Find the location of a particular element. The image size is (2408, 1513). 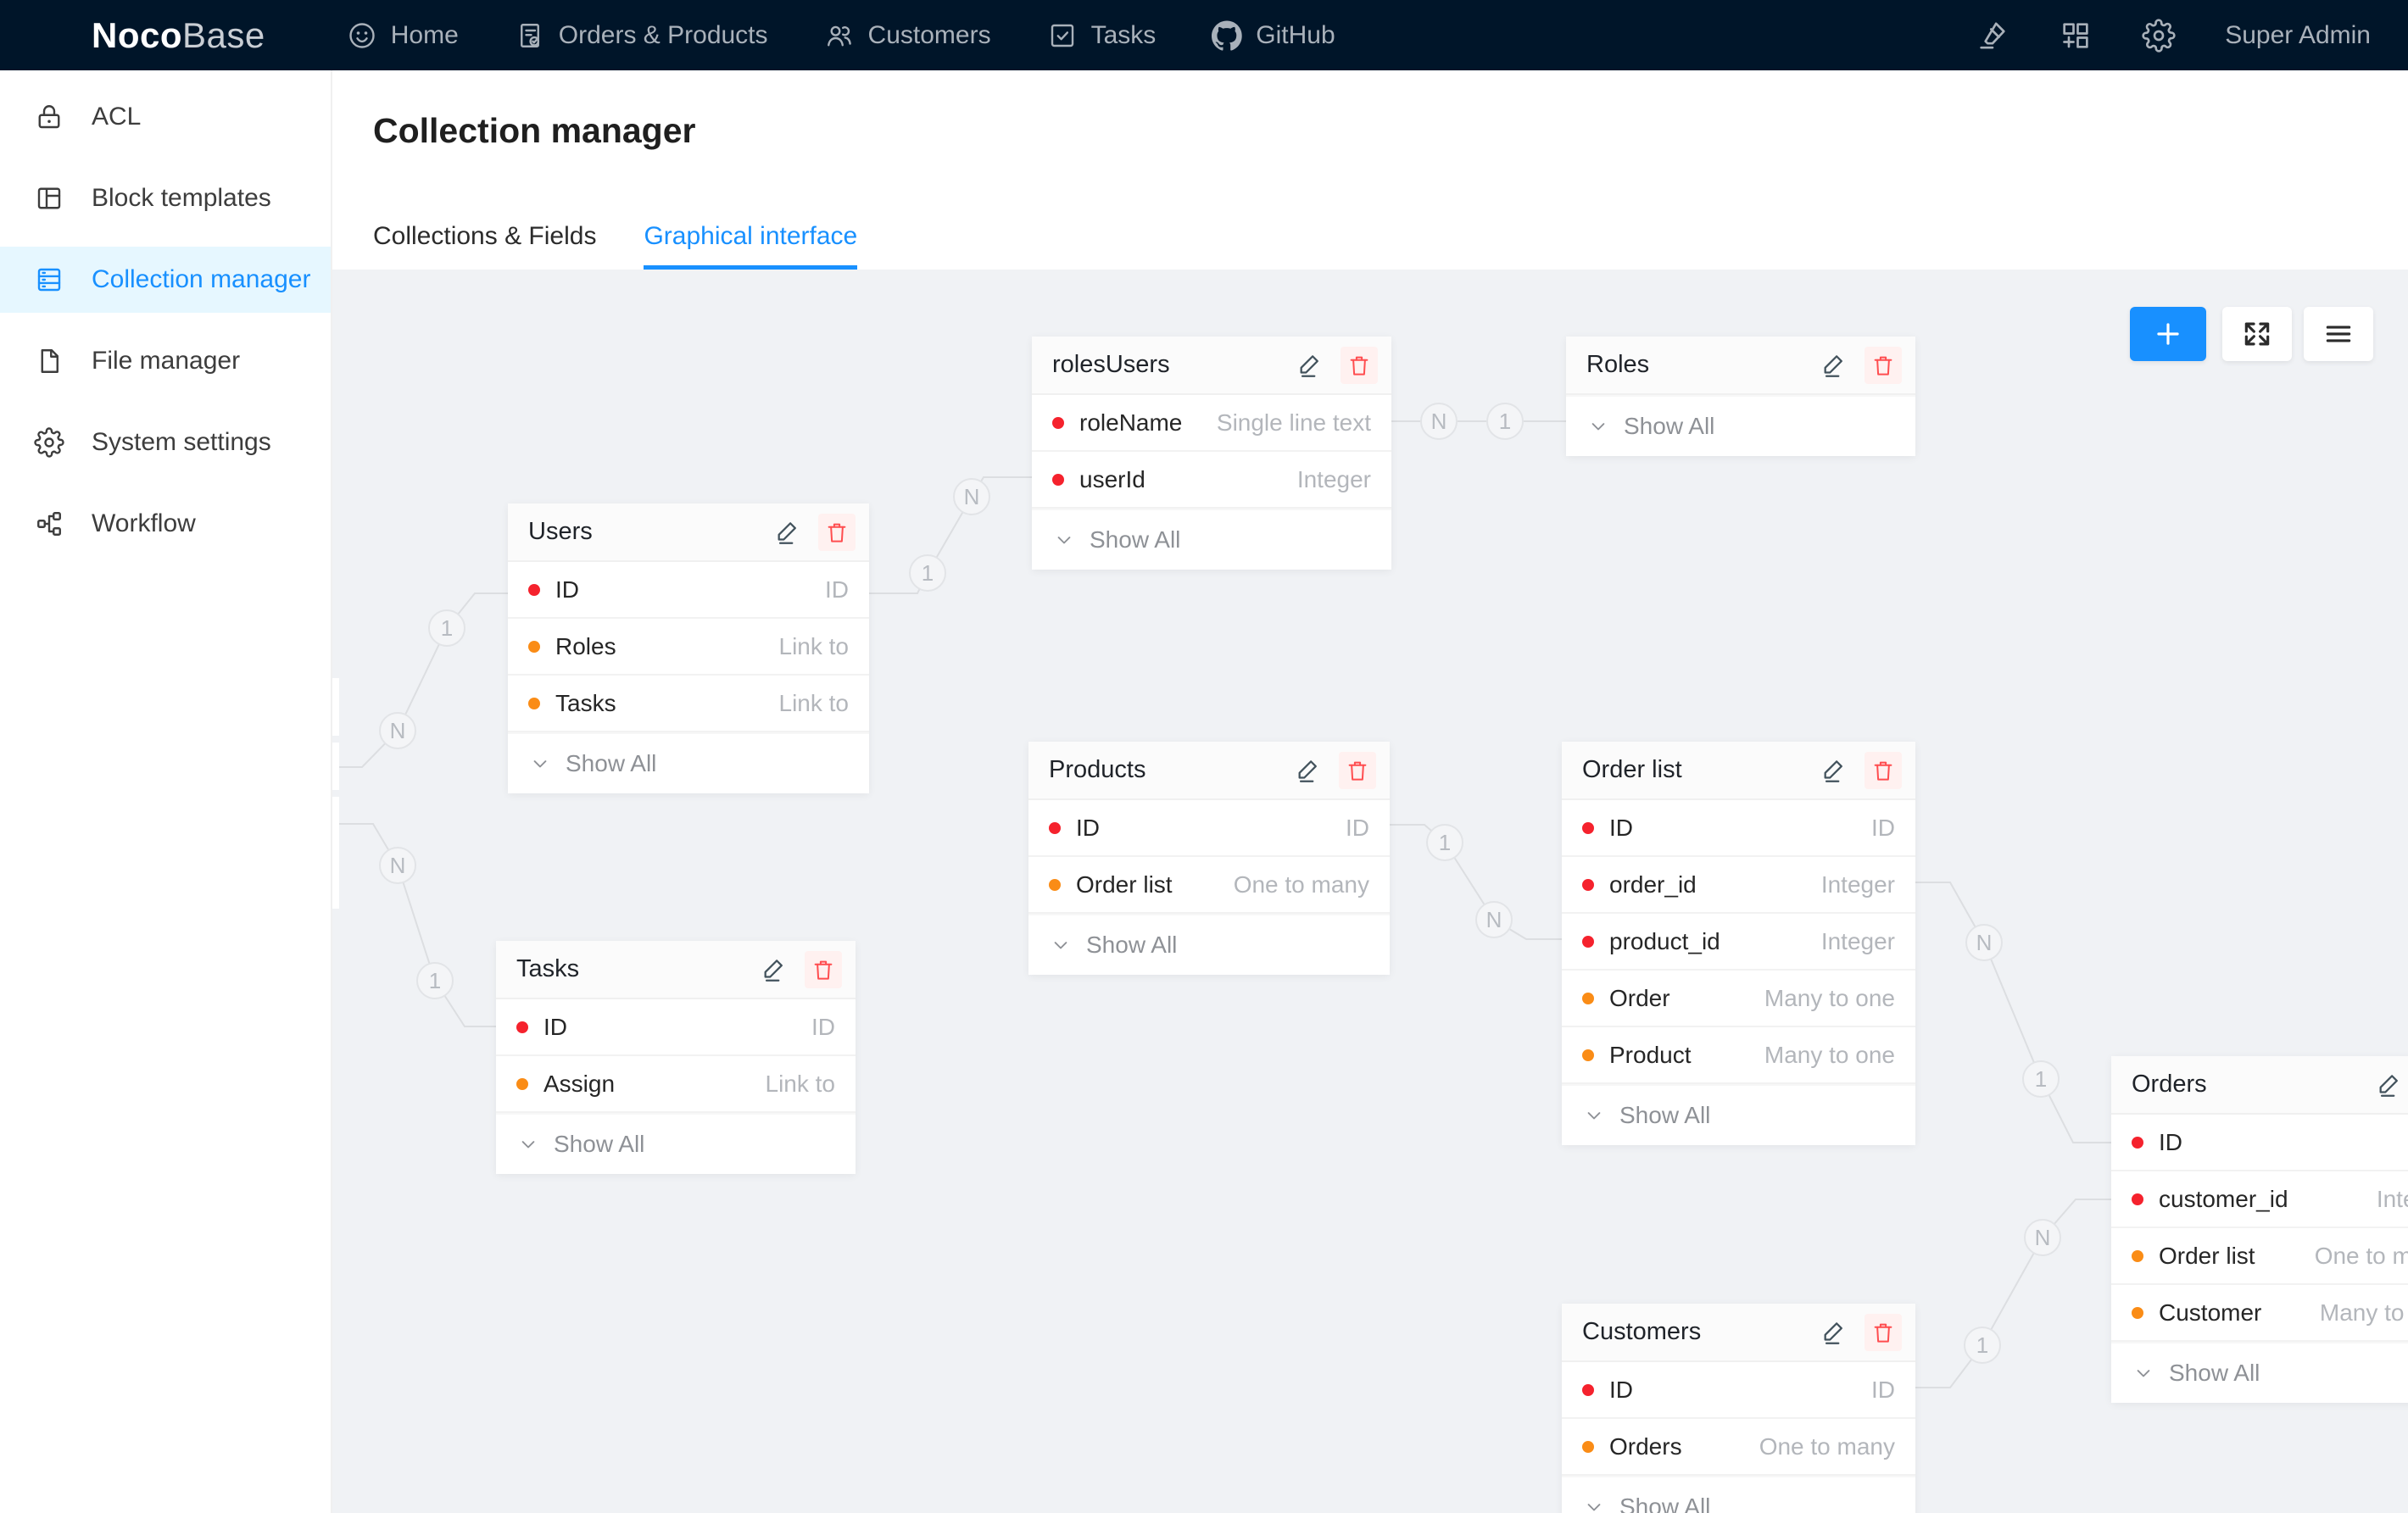

sidebar-item-file-manager: File manager is located at coordinates (165, 361).